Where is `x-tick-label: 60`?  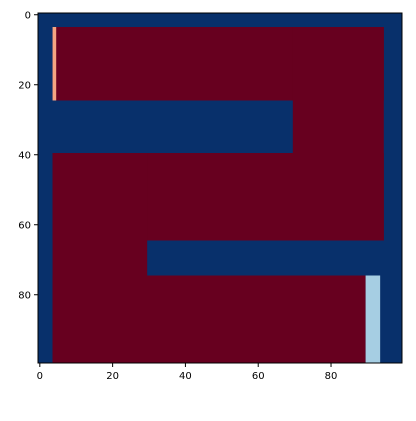
x-tick-label: 60 is located at coordinates (258, 376).